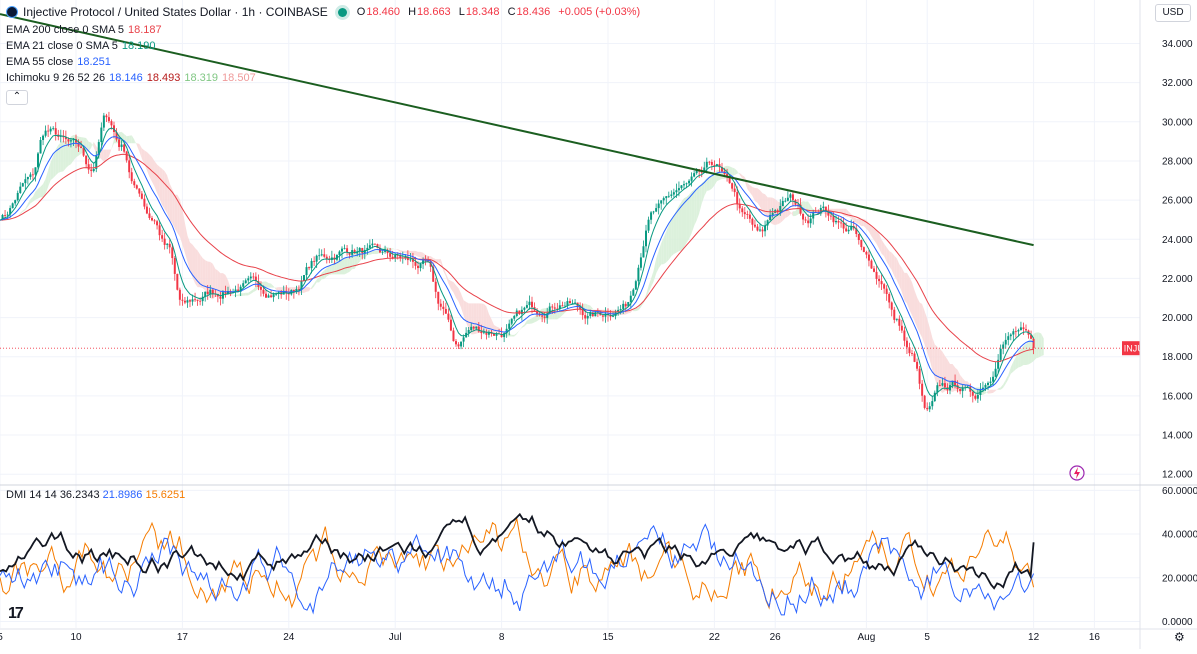 The image size is (1197, 654). I want to click on low-label: L, so click(462, 12).